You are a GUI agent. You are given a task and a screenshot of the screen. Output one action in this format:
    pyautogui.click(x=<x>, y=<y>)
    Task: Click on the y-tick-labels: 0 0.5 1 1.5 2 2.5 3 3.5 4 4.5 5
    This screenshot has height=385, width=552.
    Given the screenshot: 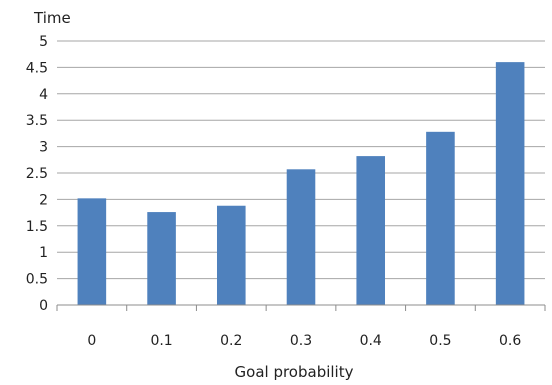 What is the action you would take?
    pyautogui.click(x=37, y=174)
    